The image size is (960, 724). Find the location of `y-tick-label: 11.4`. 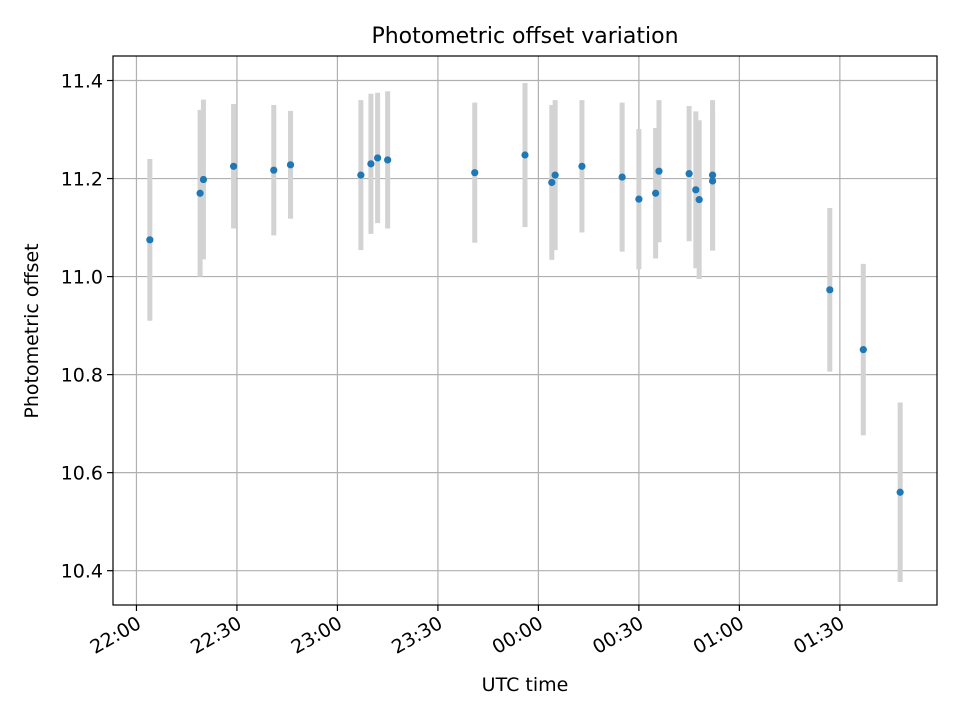

y-tick-label: 11.4 is located at coordinates (82, 82).